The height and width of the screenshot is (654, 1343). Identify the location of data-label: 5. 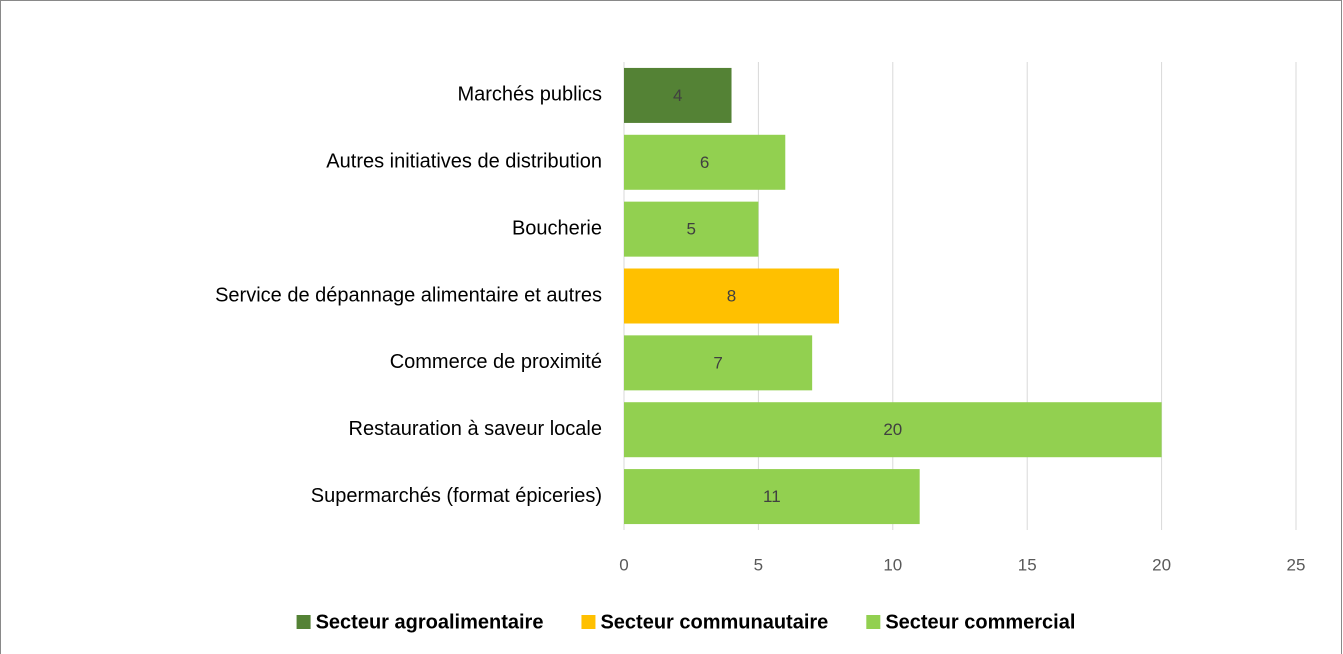
(690, 229).